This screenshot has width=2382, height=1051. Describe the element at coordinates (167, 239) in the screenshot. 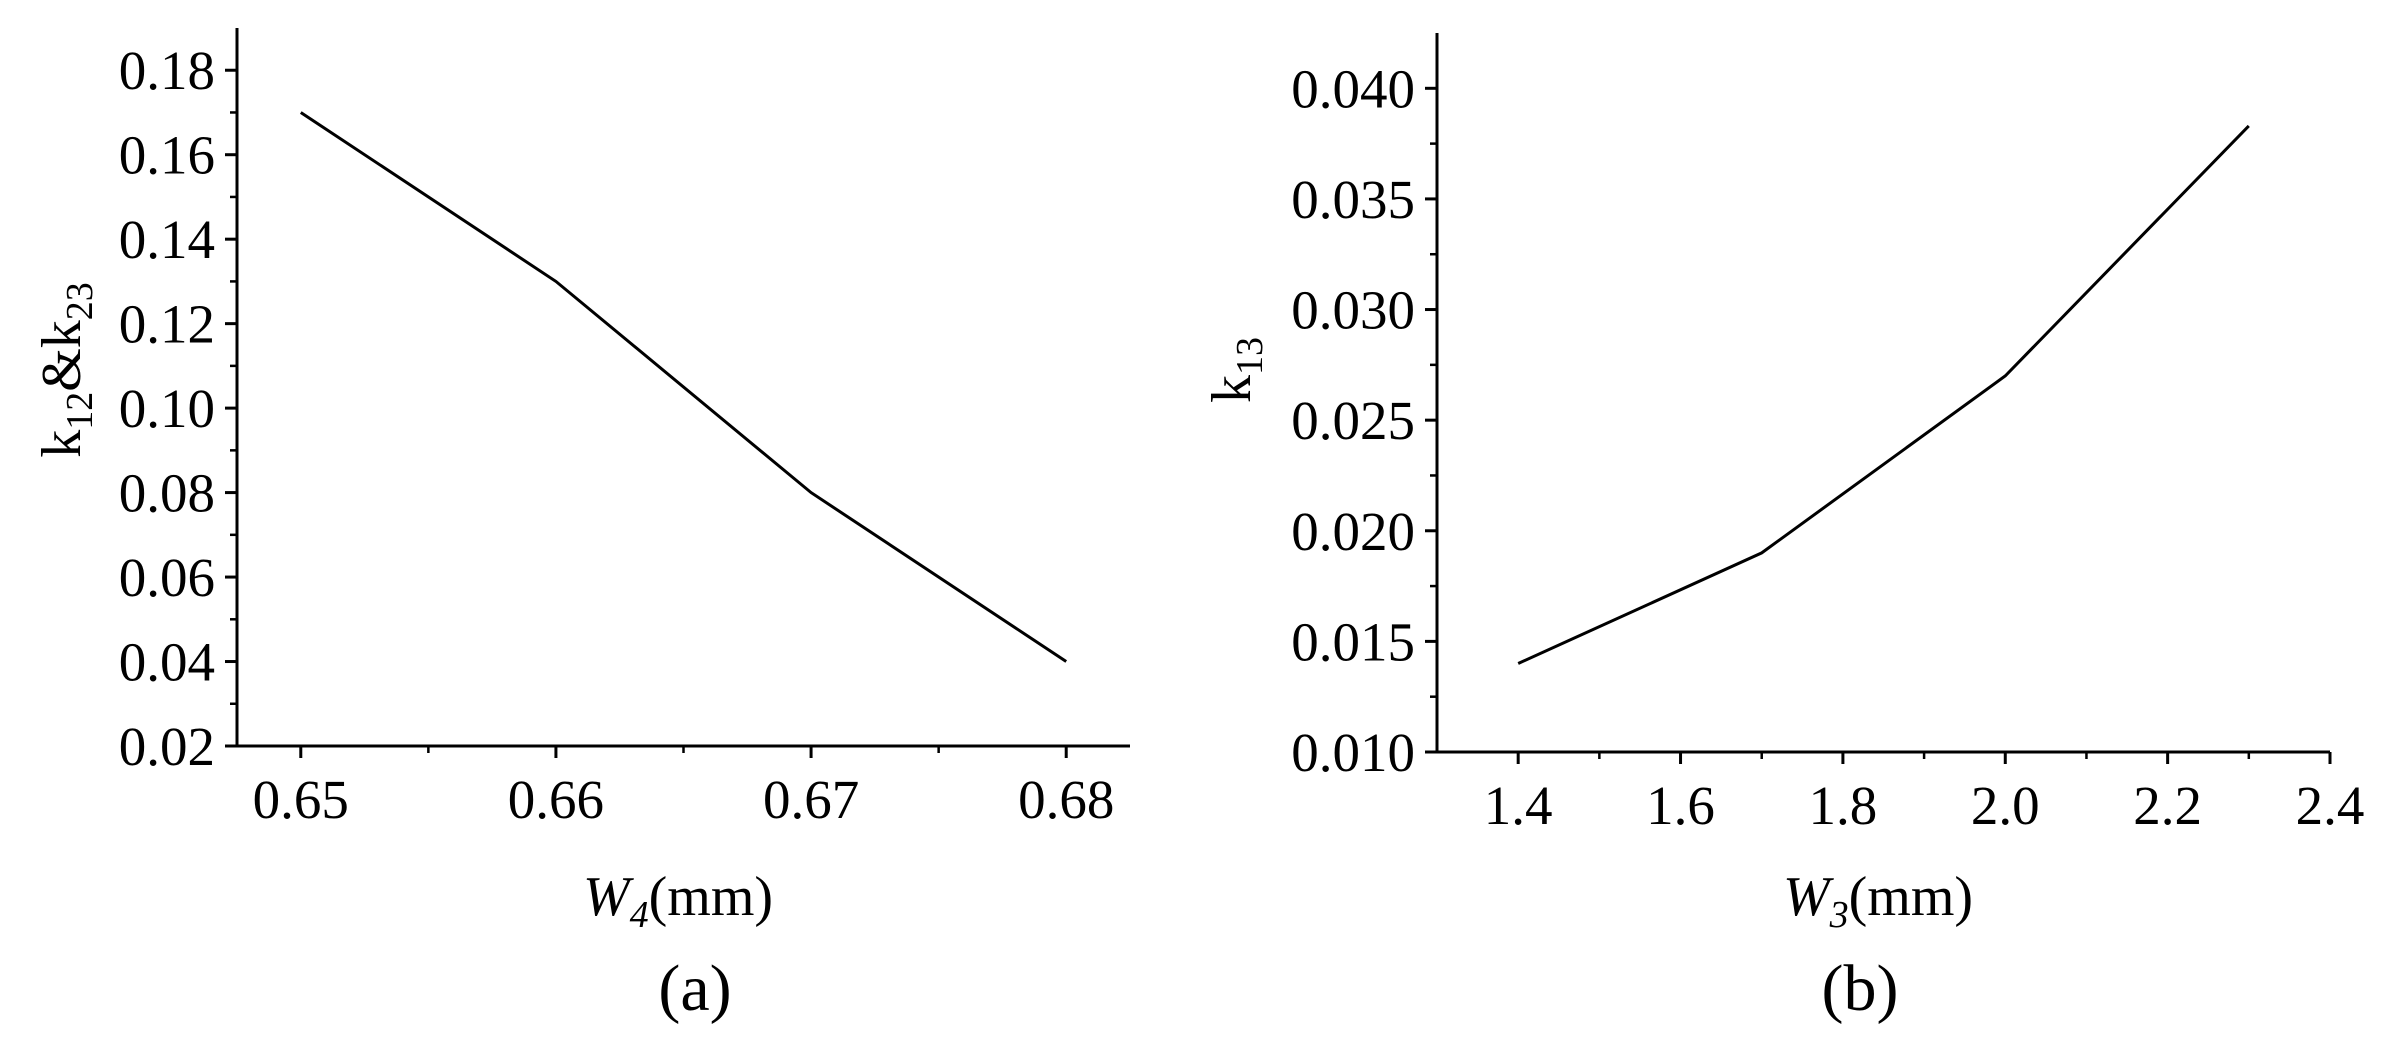

I see `y-tick-label-a: 0.14` at that location.